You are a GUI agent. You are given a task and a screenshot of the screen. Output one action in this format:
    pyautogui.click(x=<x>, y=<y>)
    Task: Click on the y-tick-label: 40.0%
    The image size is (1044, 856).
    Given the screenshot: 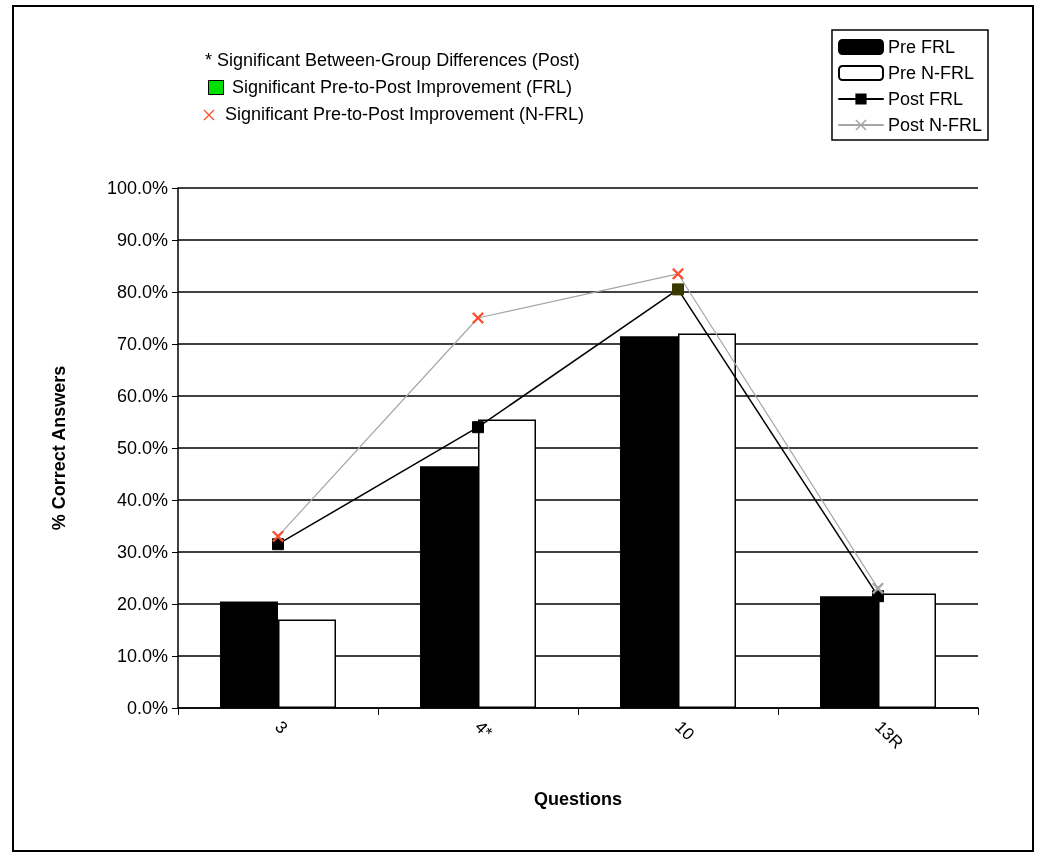 What is the action you would take?
    pyautogui.click(x=142, y=500)
    